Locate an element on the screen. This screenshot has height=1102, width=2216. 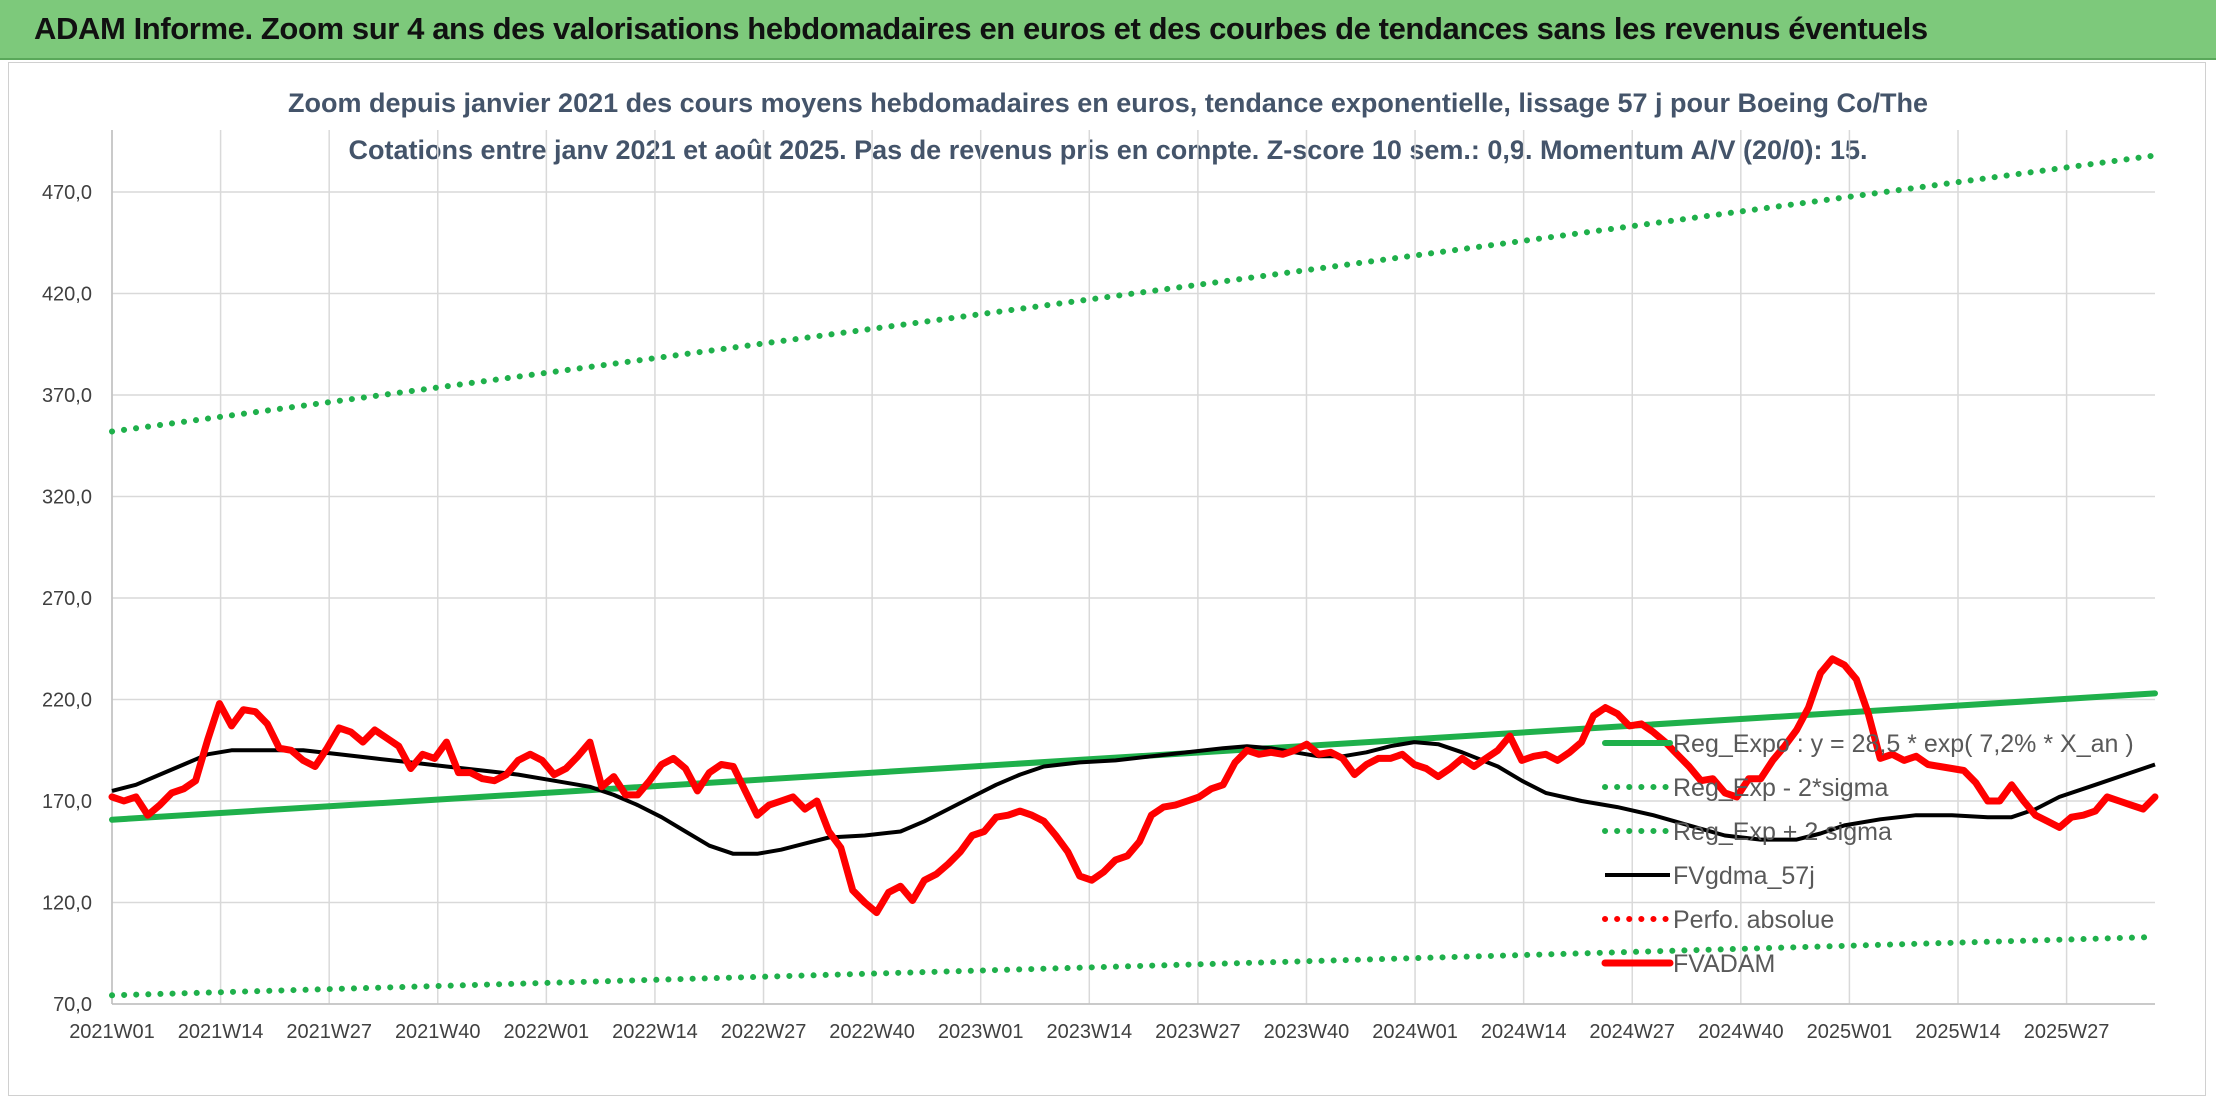
x-tick-label: 2022W01 is located at coordinates (547, 1032).